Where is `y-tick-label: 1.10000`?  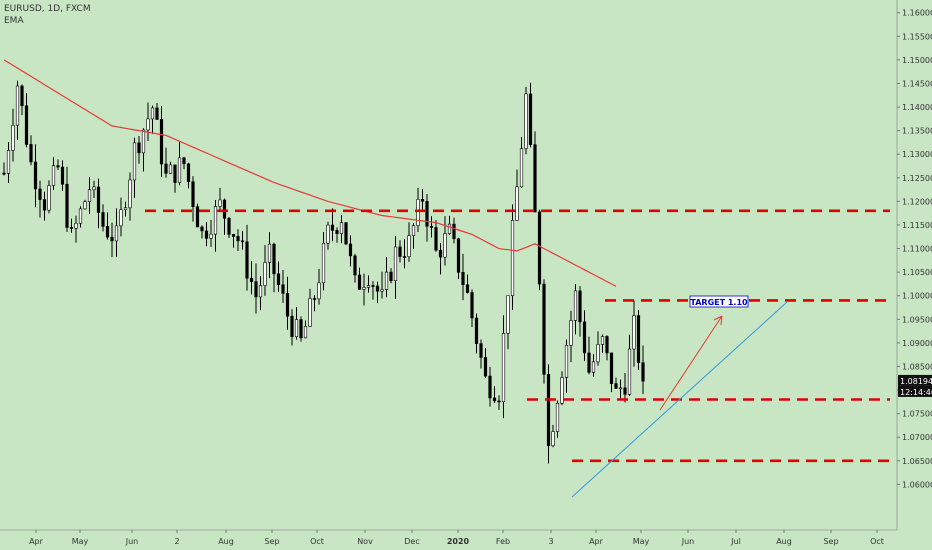
y-tick-label: 1.10000 is located at coordinates (917, 296).